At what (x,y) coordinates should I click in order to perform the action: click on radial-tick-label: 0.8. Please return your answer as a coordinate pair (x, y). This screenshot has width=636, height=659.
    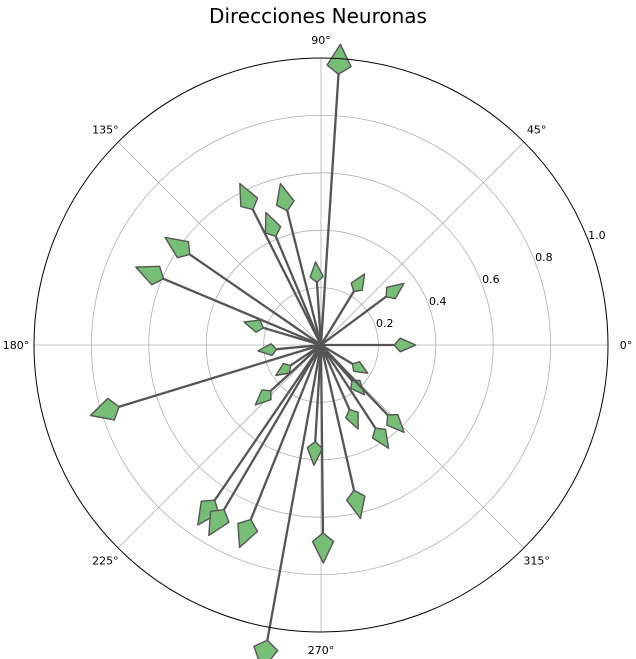
    Looking at the image, I should click on (544, 257).